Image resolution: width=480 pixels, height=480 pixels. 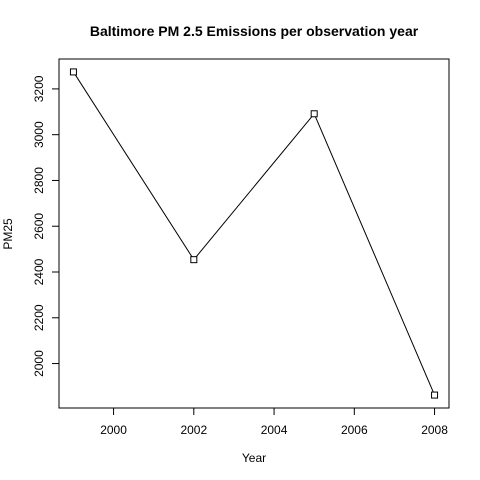 I want to click on x-tick-label: 2008, so click(x=434, y=430).